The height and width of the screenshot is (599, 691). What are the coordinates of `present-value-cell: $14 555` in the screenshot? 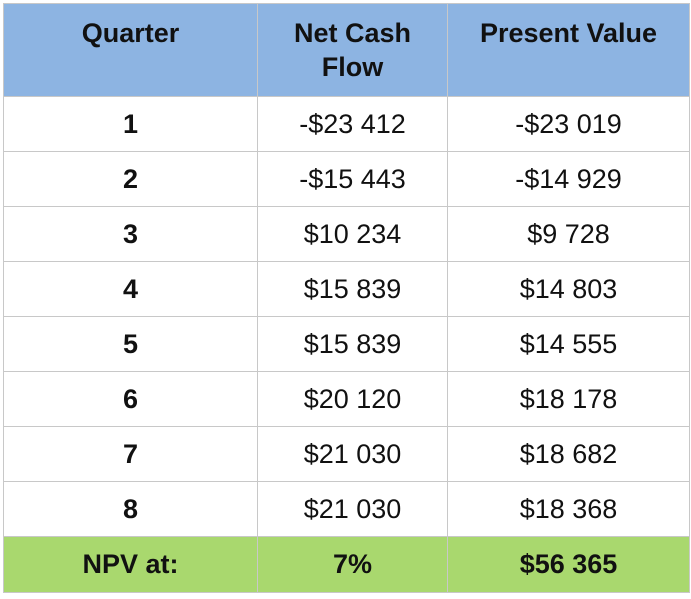 It's located at (568, 344).